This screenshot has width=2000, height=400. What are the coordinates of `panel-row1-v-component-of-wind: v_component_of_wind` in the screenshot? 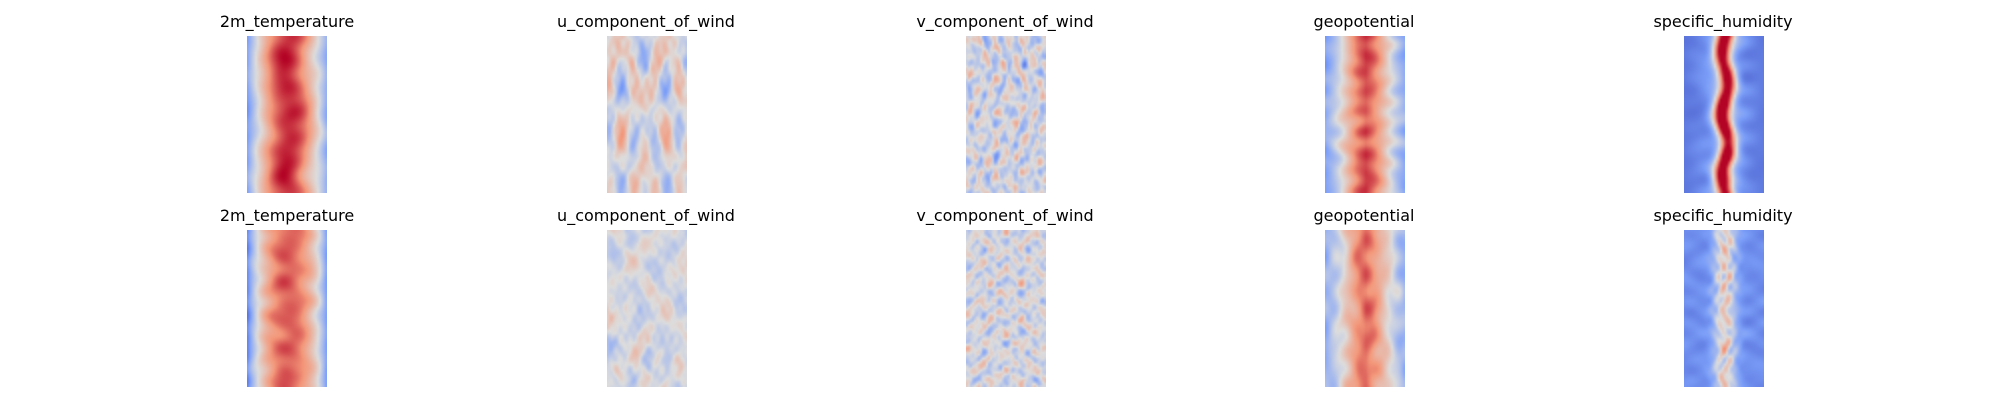 It's located at (1005, 102).